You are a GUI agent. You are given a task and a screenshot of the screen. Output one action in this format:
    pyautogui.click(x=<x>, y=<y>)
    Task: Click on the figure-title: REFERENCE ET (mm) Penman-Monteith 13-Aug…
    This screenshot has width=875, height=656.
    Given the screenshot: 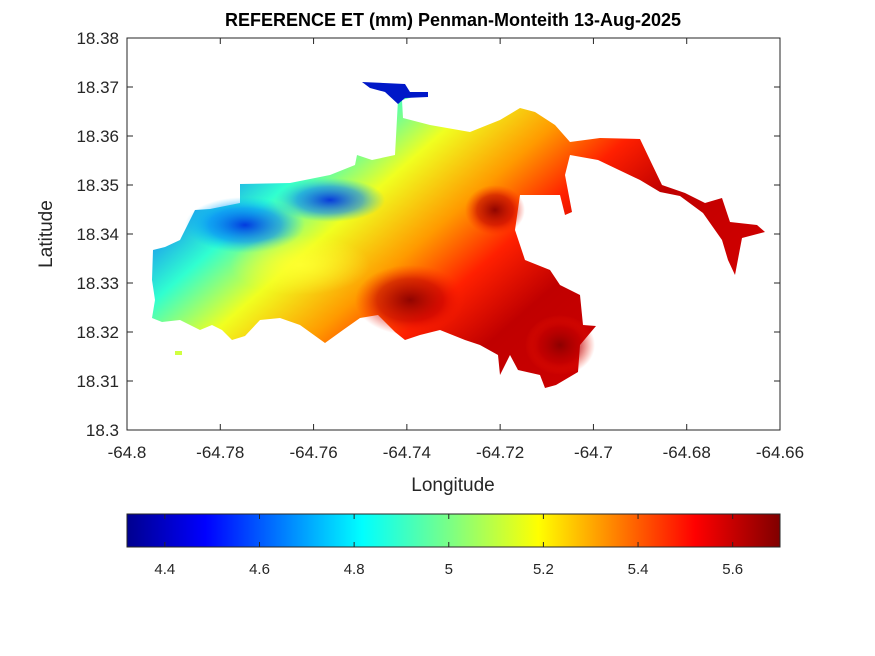 What is the action you would take?
    pyautogui.click(x=453, y=20)
    